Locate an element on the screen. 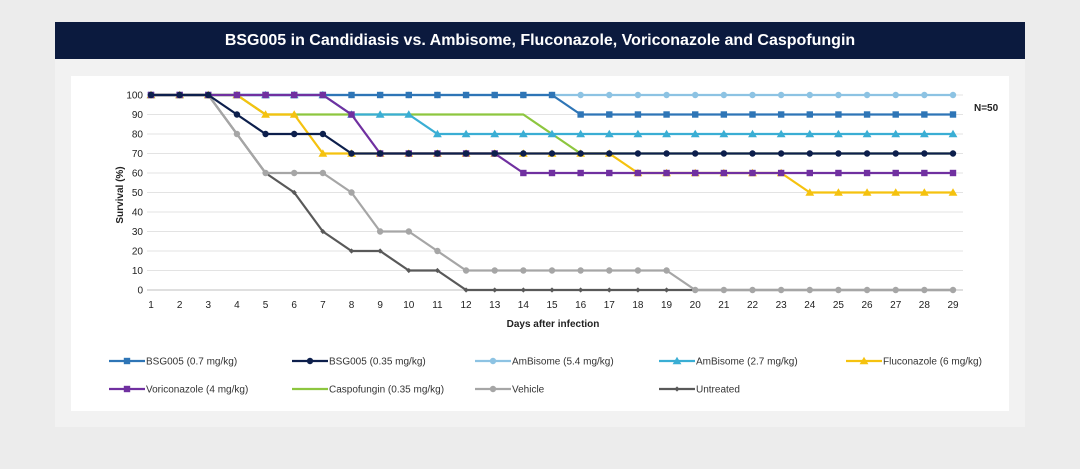  y-tick-60: 60 is located at coordinates (138, 174).